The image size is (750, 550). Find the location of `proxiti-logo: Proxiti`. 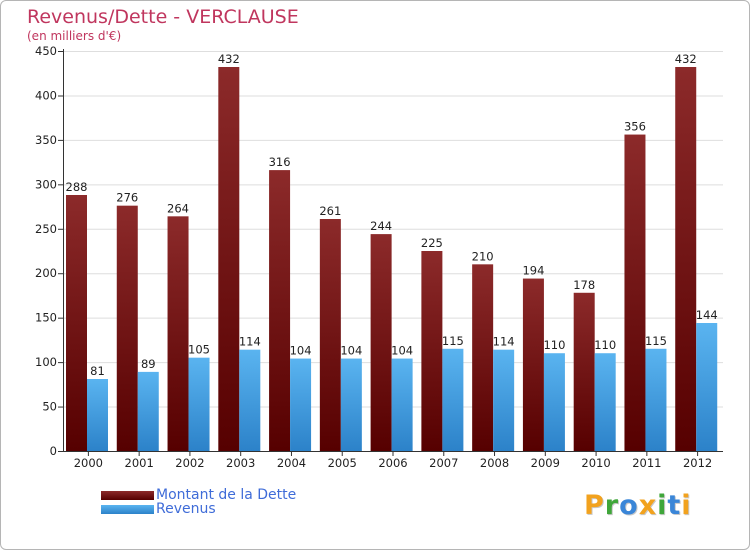

proxiti-logo: Proxiti is located at coordinates (638, 505).